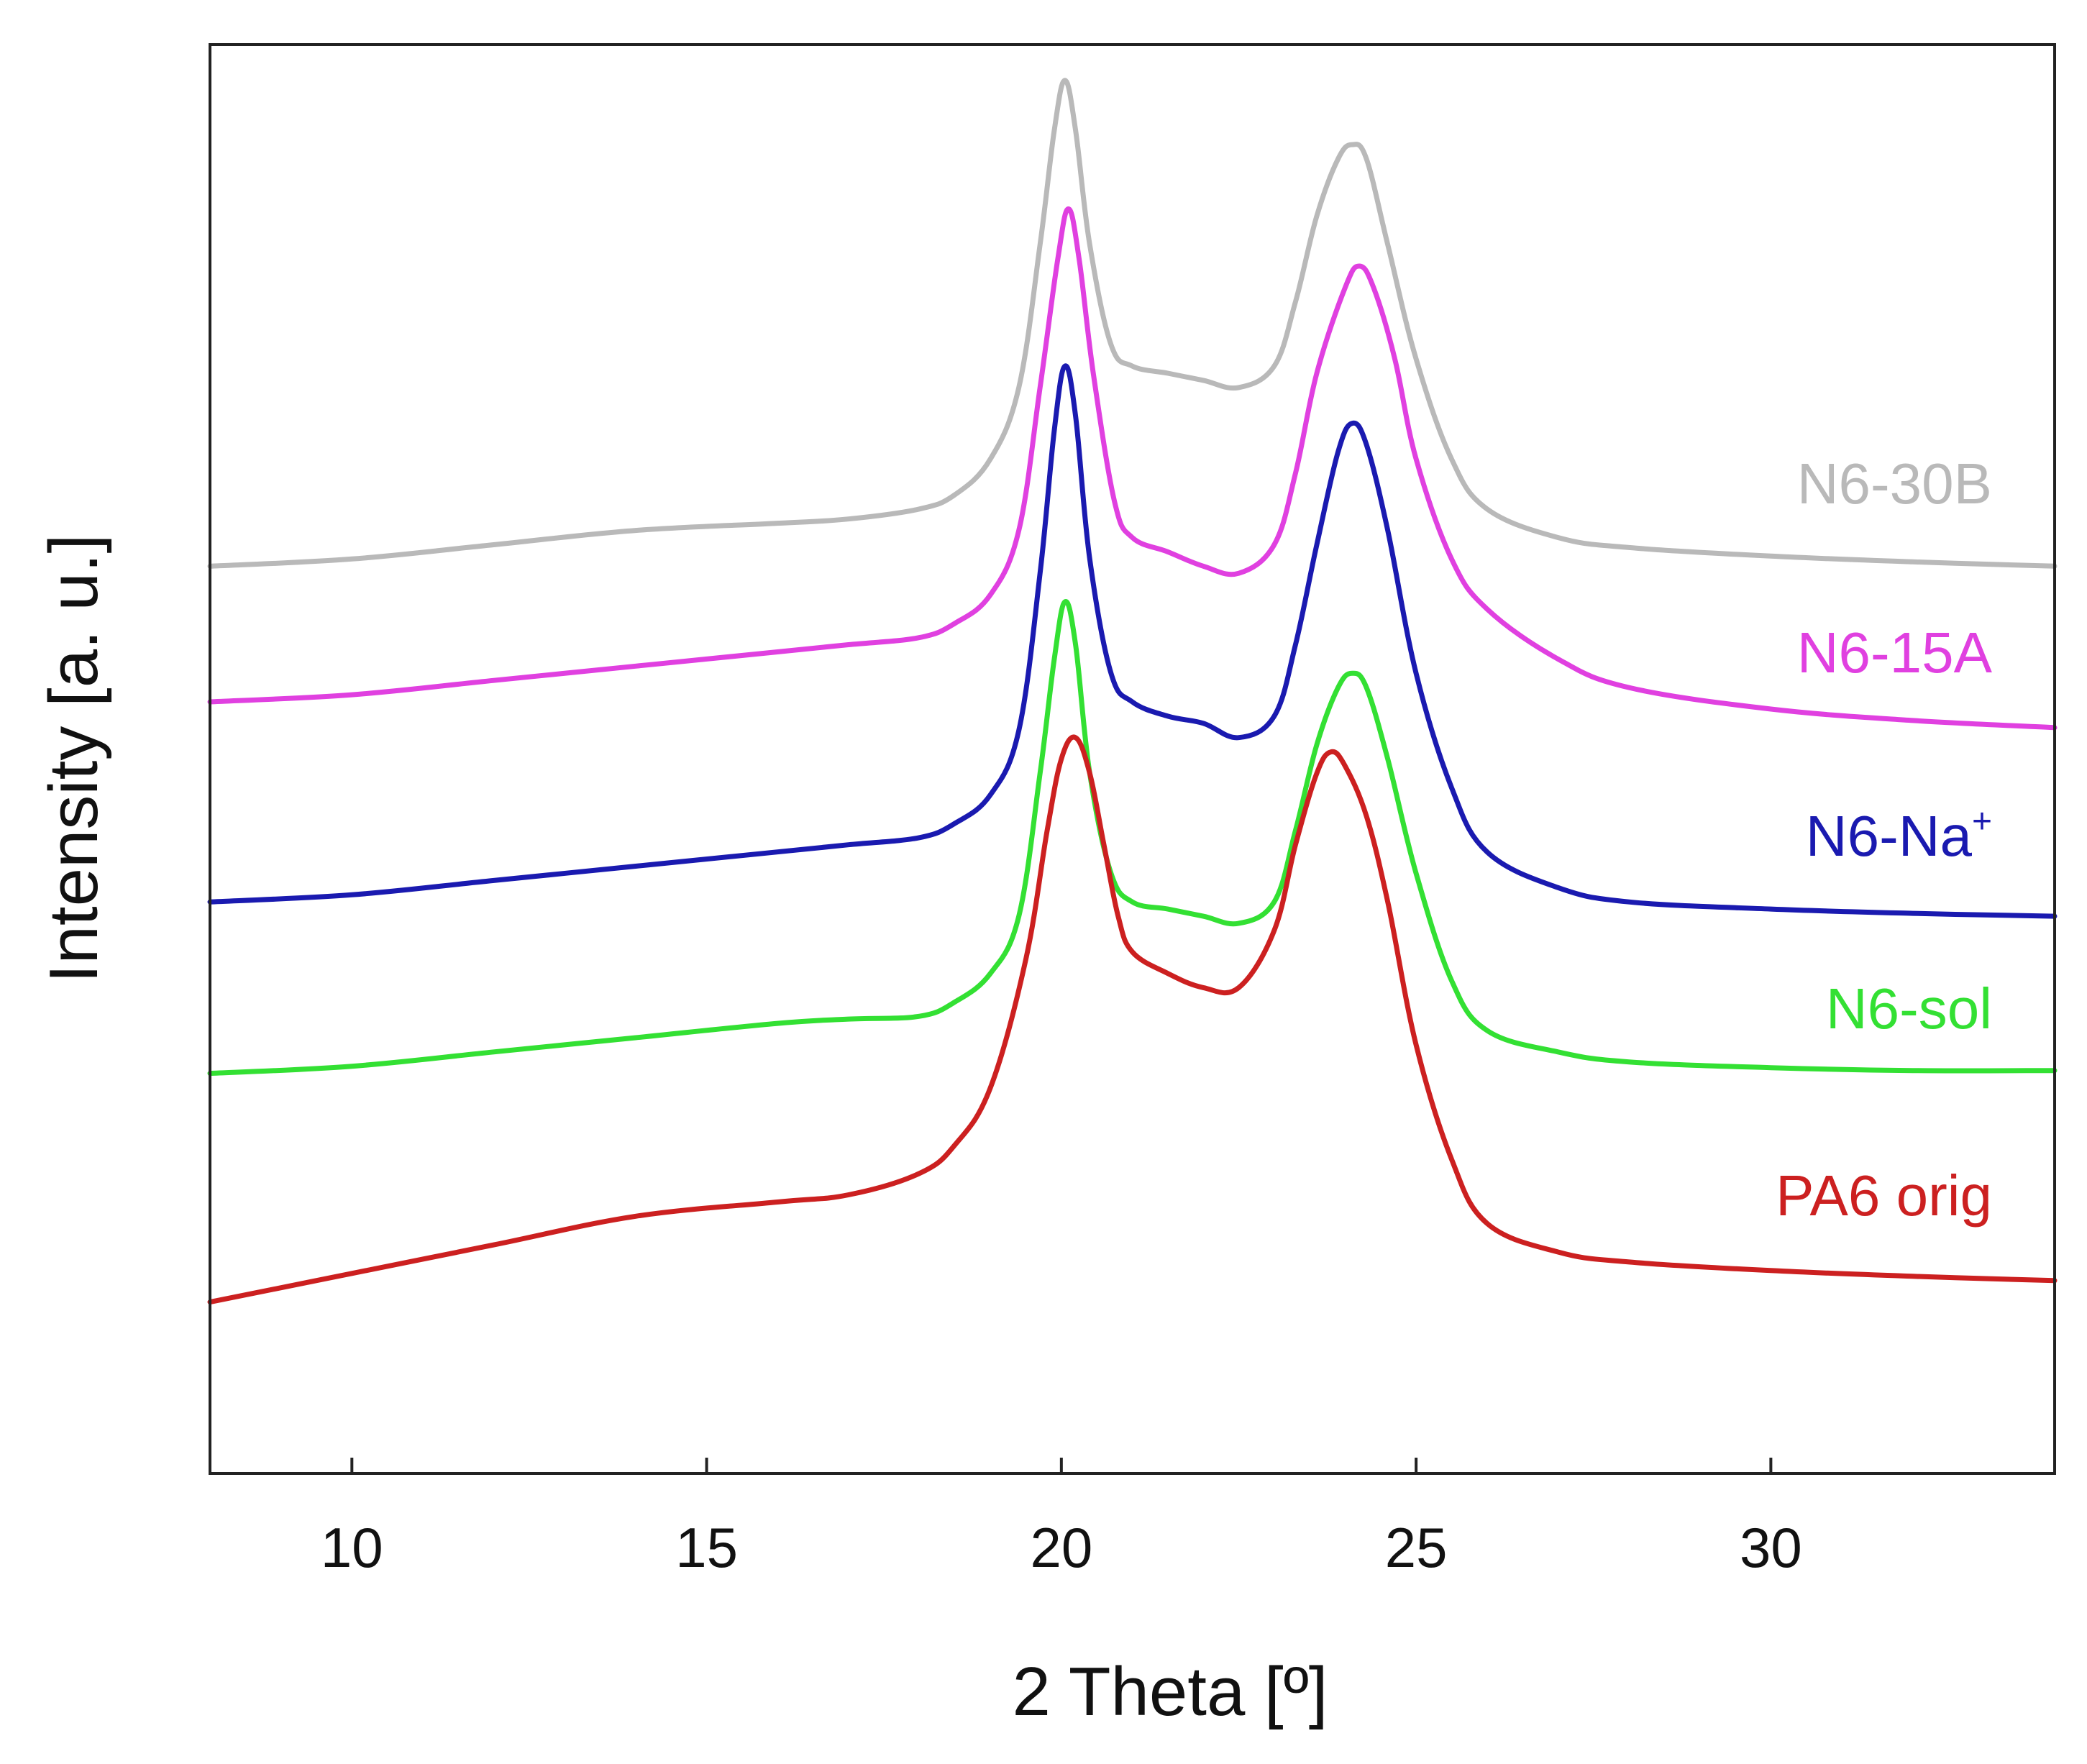  I want to click on series-label-pa6-orig: PA6 orig, so click(1884, 1196).